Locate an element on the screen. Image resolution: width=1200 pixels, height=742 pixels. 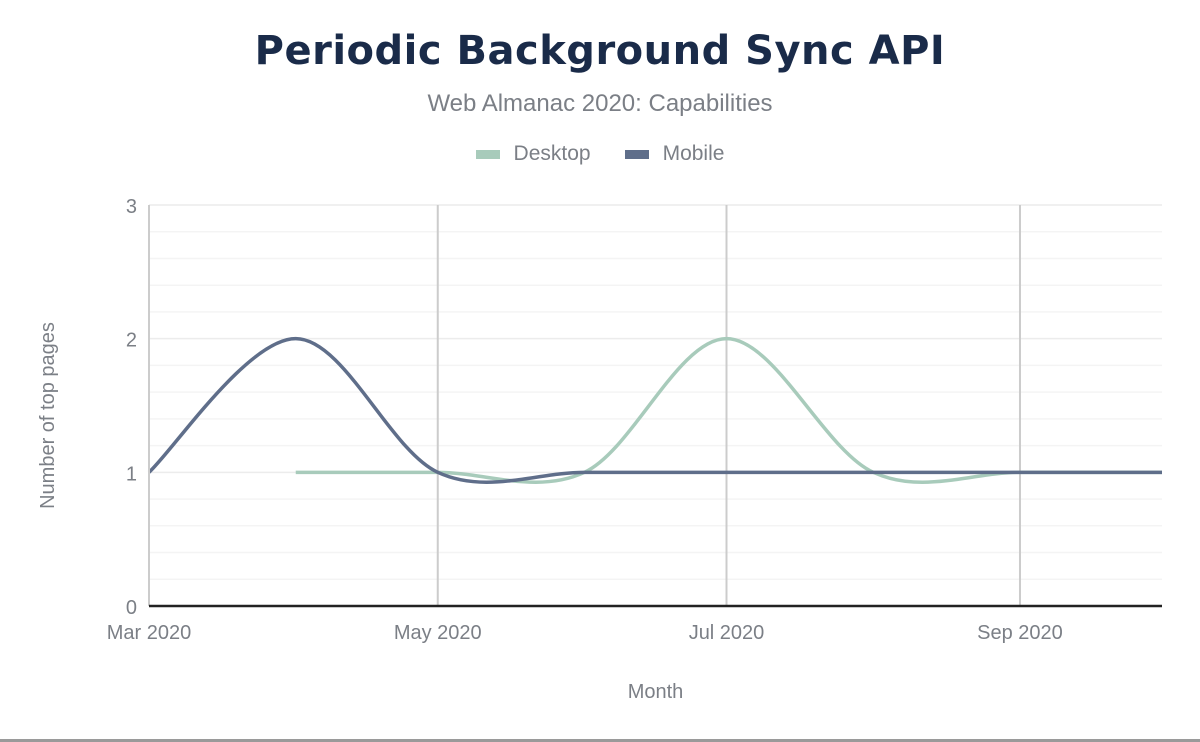
legend-item-desktop: Desktop is located at coordinates (533, 154).